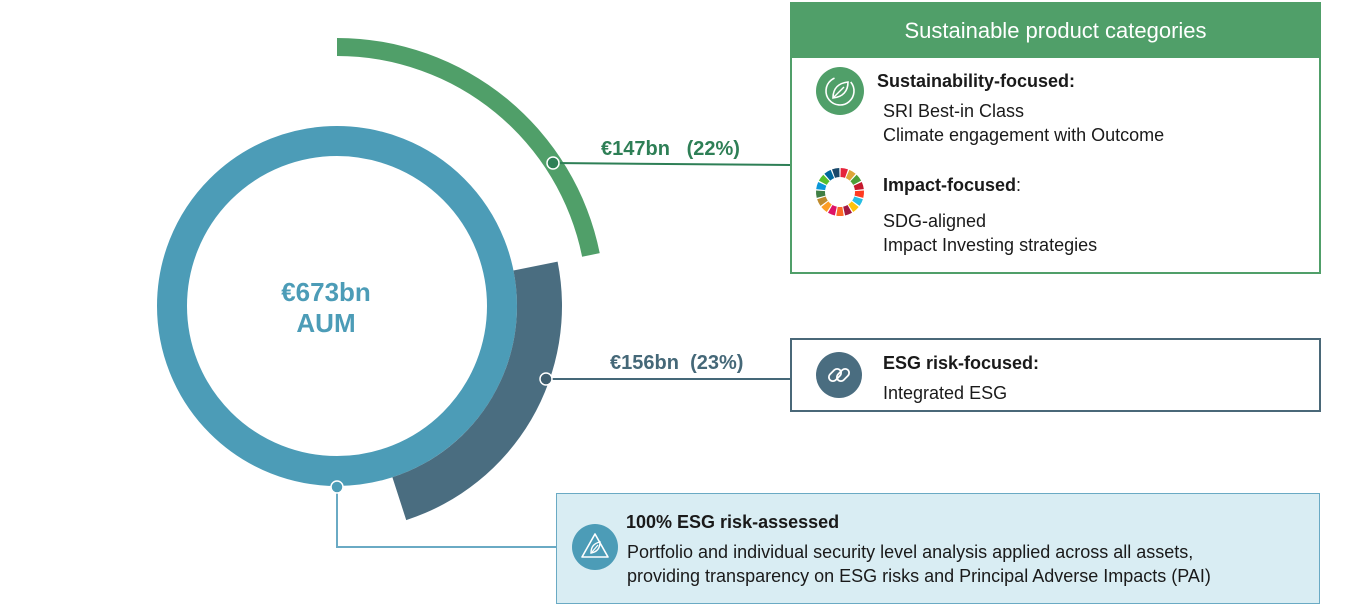  Describe the element at coordinates (595, 547) in the screenshot. I see `leaf-triangle-icon` at that location.